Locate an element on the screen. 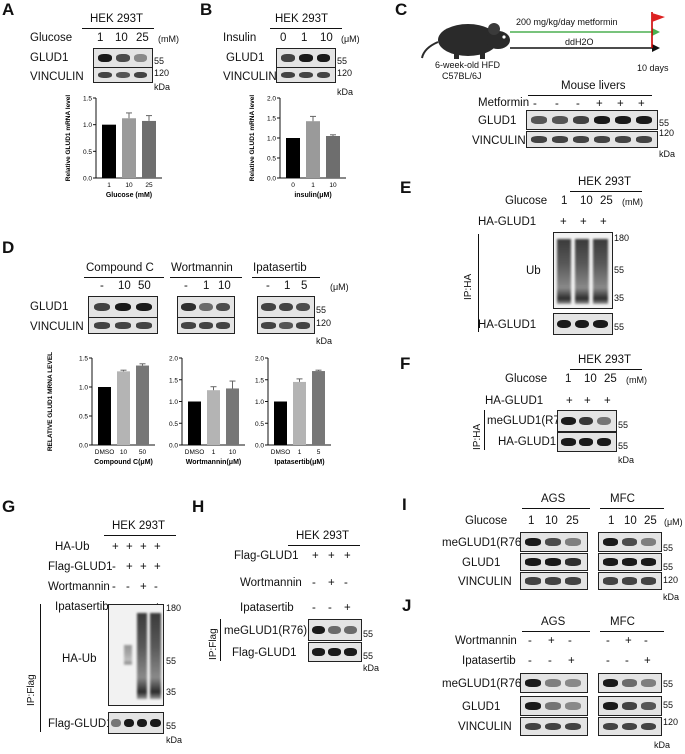 This screenshot has width=685, height=754. f-ip-label: IP:HA is located at coordinates (477, 436).